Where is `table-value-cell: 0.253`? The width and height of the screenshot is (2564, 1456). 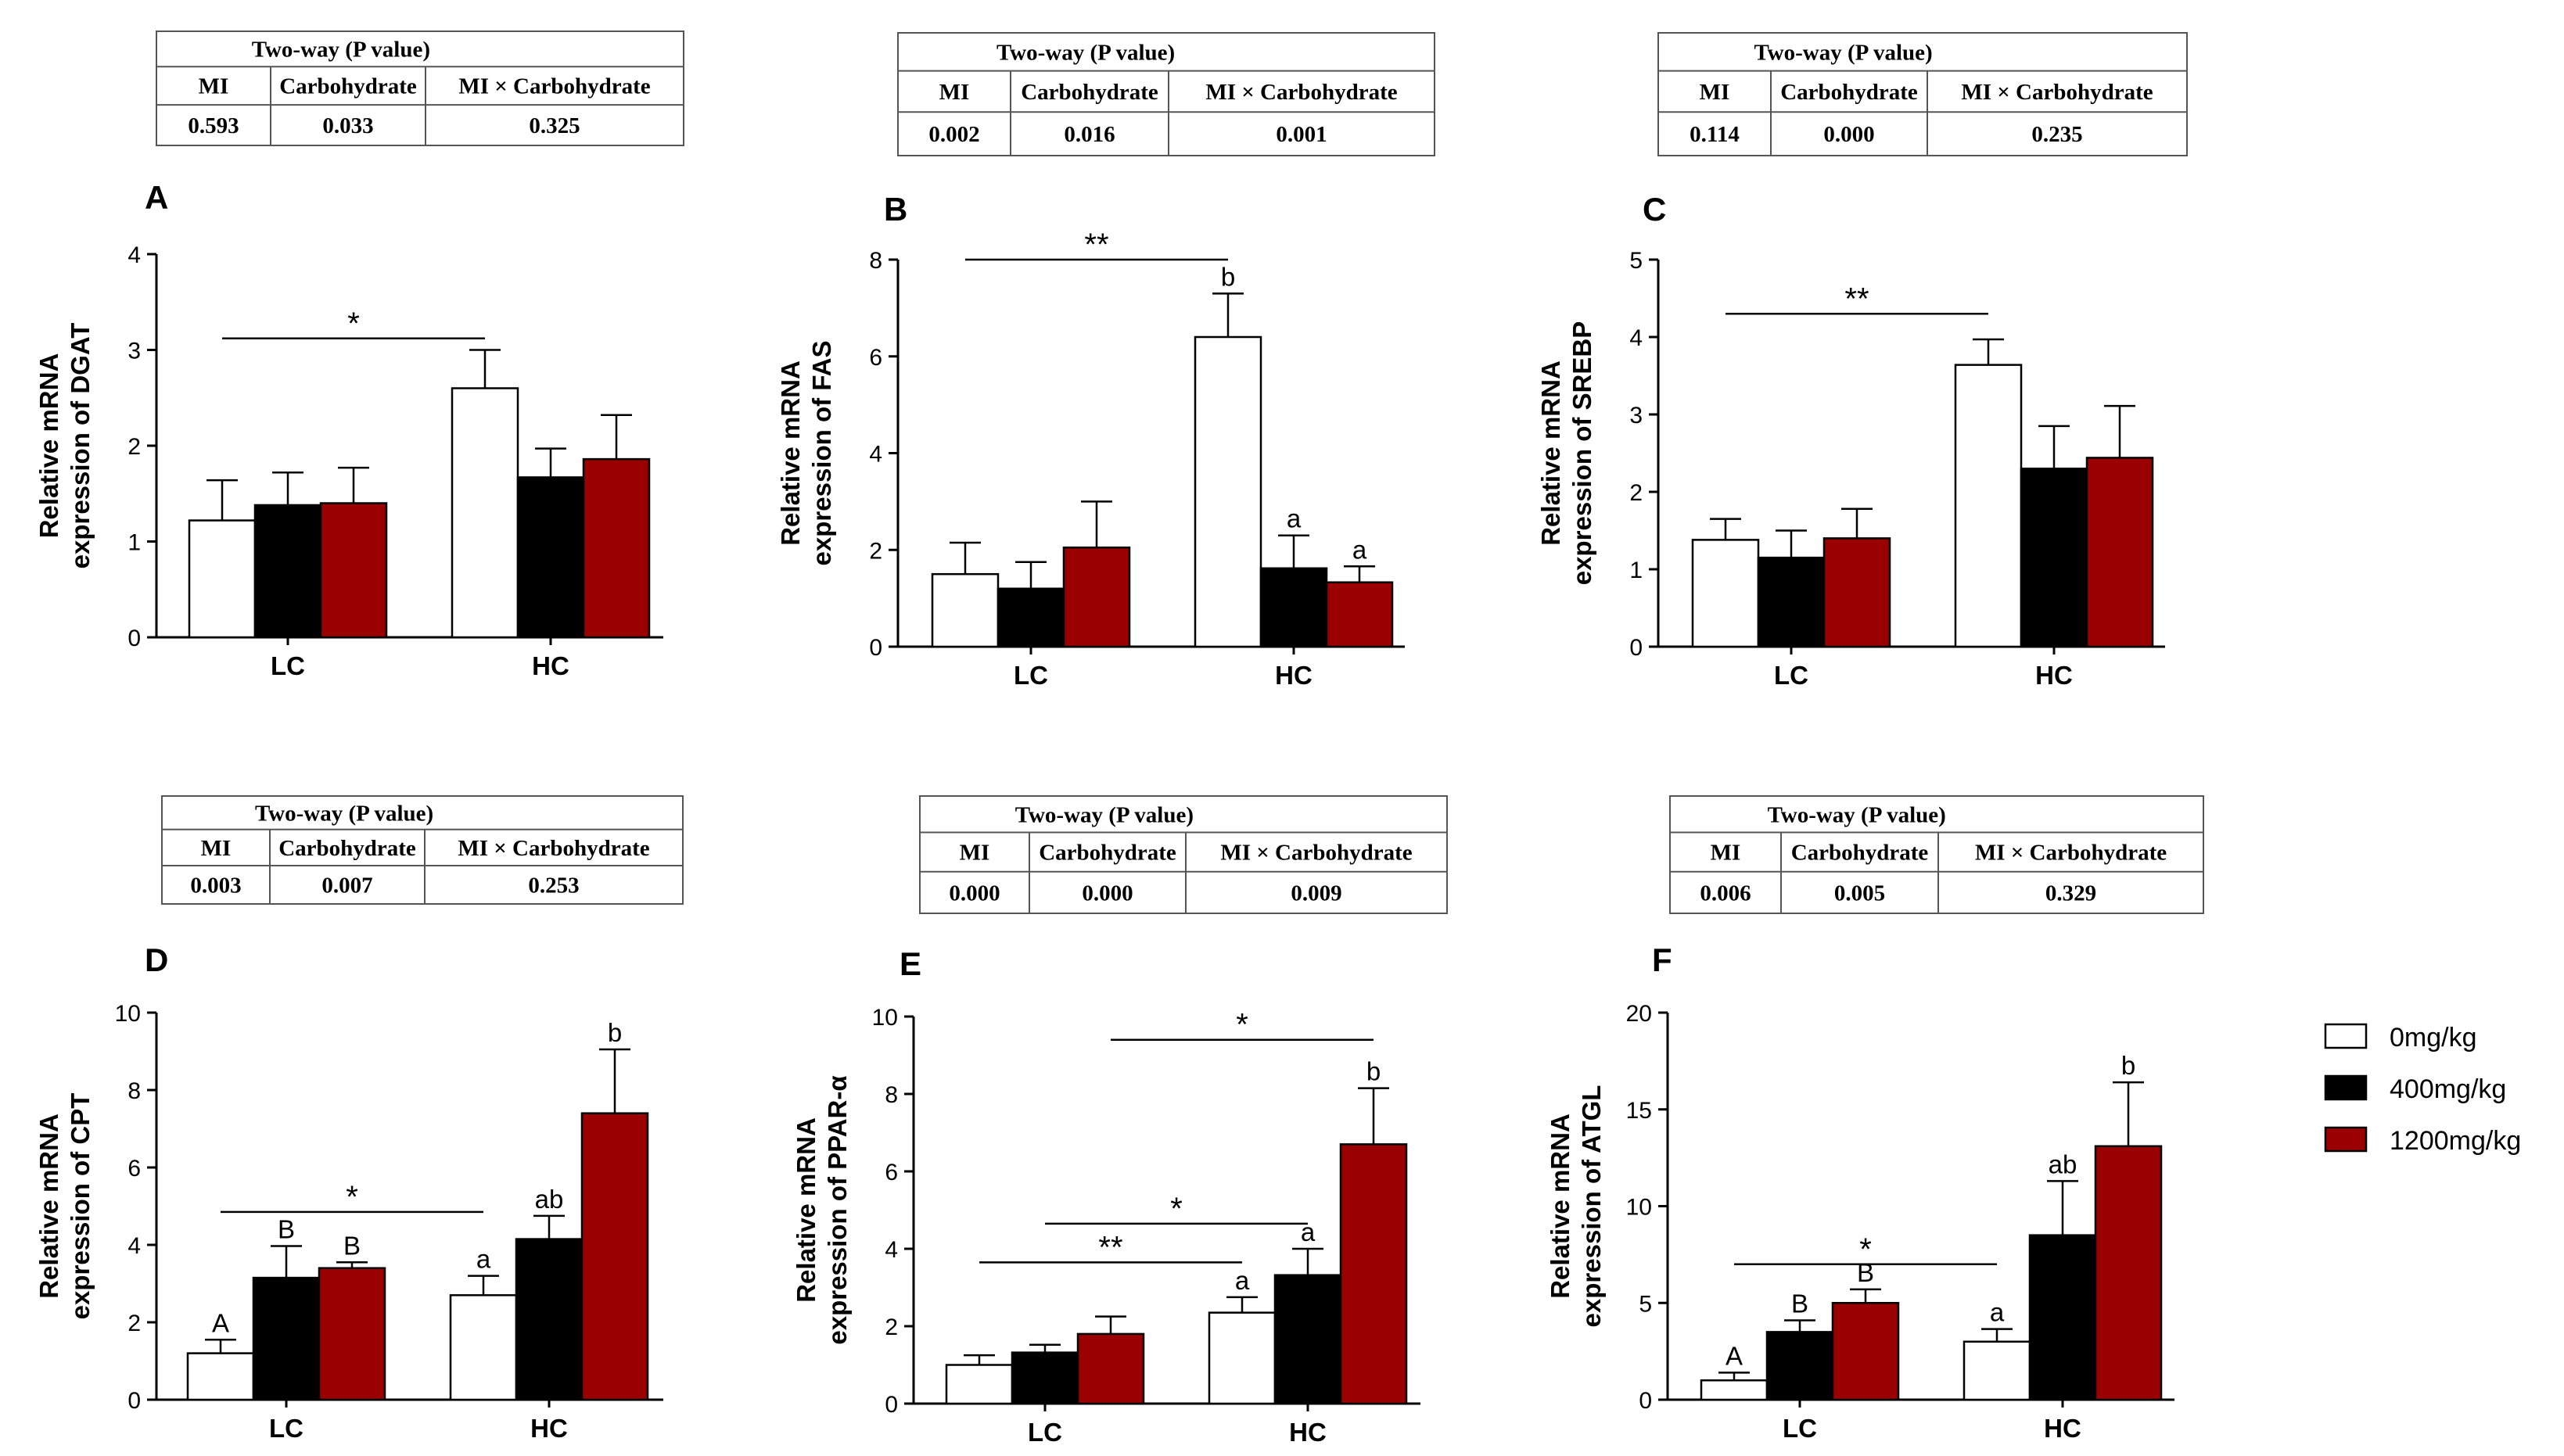 table-value-cell: 0.253 is located at coordinates (553, 885).